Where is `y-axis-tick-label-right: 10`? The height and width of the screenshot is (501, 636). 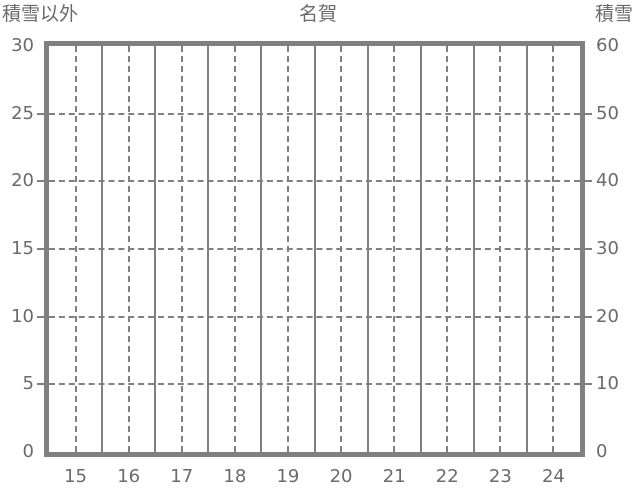
y-axis-tick-label-right: 10 is located at coordinates (607, 384).